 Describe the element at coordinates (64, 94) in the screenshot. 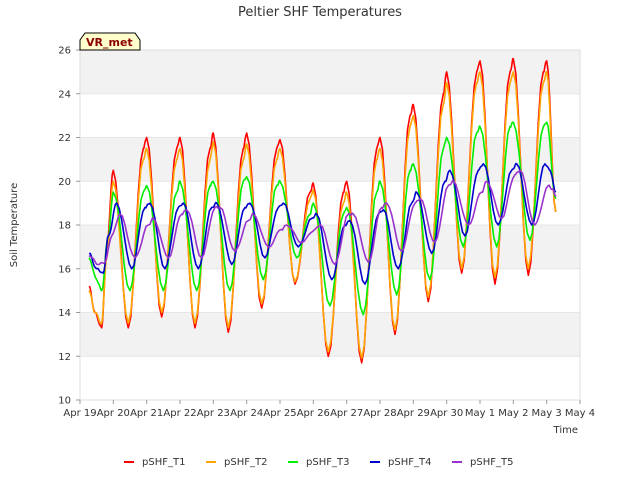

I see `y-tick-label: 24` at that location.